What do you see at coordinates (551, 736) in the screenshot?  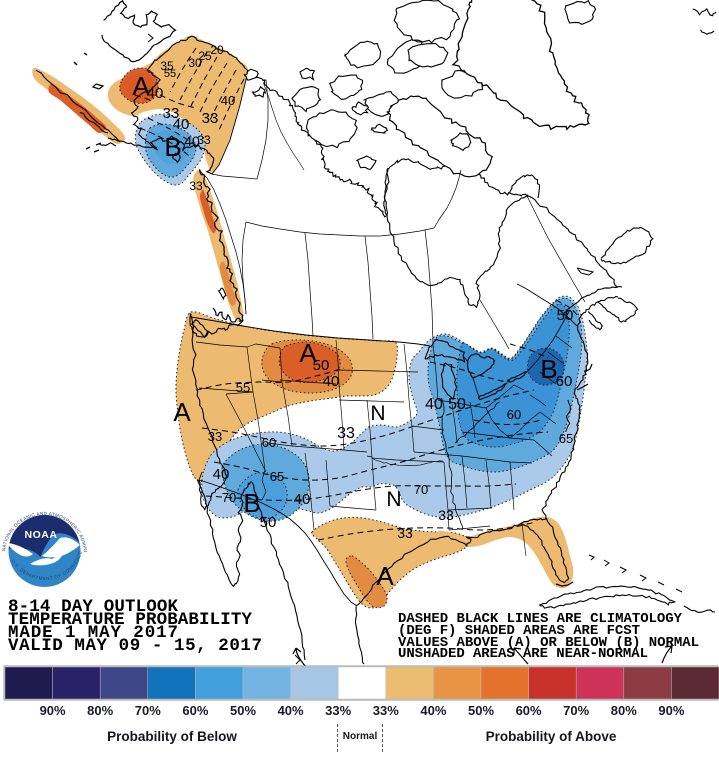 I see `svg-text: Probability of Above` at bounding box center [551, 736].